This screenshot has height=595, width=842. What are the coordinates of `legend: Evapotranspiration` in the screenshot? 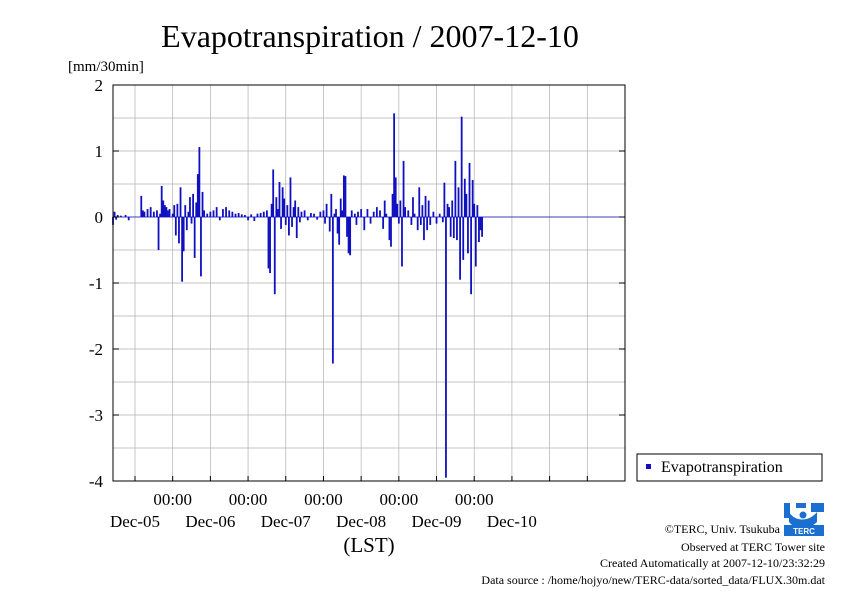 It's located at (729, 467).